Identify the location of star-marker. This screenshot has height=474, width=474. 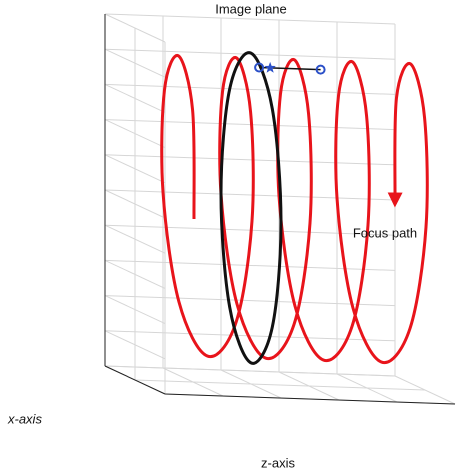
(270, 67).